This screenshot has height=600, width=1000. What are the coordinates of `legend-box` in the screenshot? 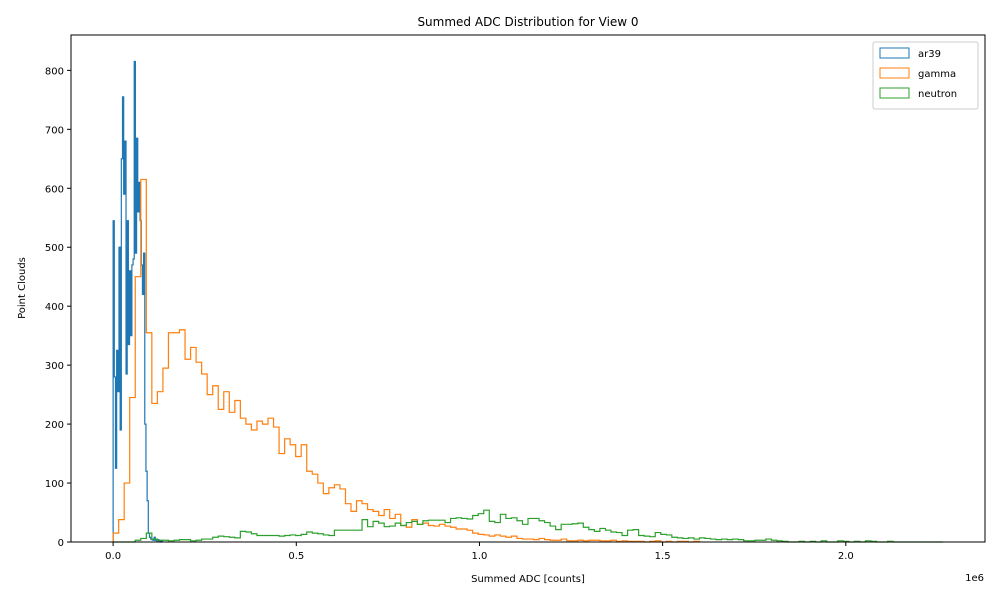 It's located at (925, 75).